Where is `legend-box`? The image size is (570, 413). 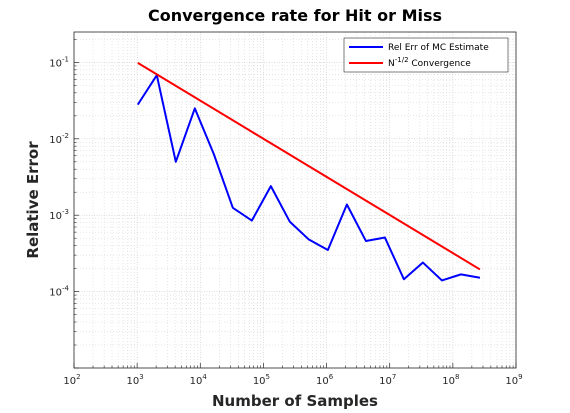 legend-box is located at coordinates (426, 55).